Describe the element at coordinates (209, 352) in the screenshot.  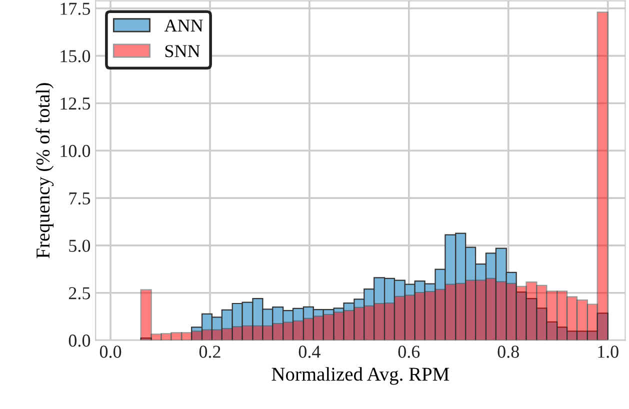
I see `x-tick-label: 0.2` at that location.